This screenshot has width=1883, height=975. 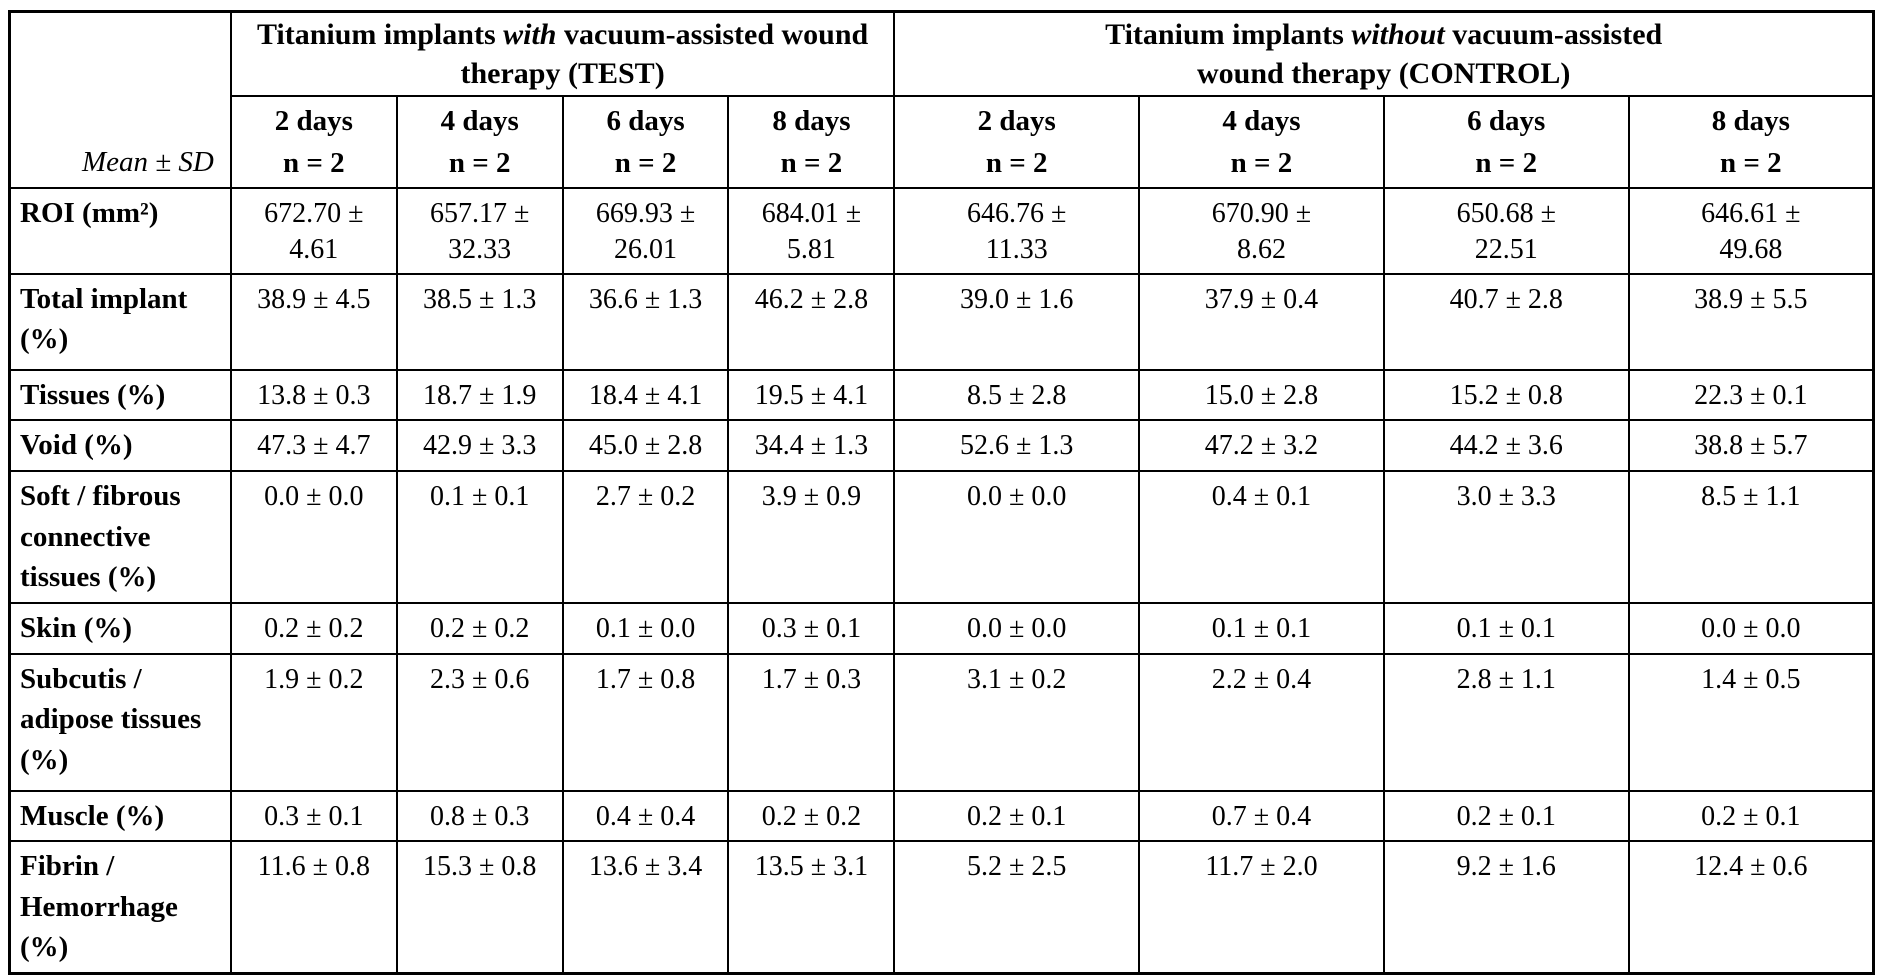 What do you see at coordinates (120, 536) in the screenshot?
I see `row-label: Soft / fibrous connective tissues (%)` at bounding box center [120, 536].